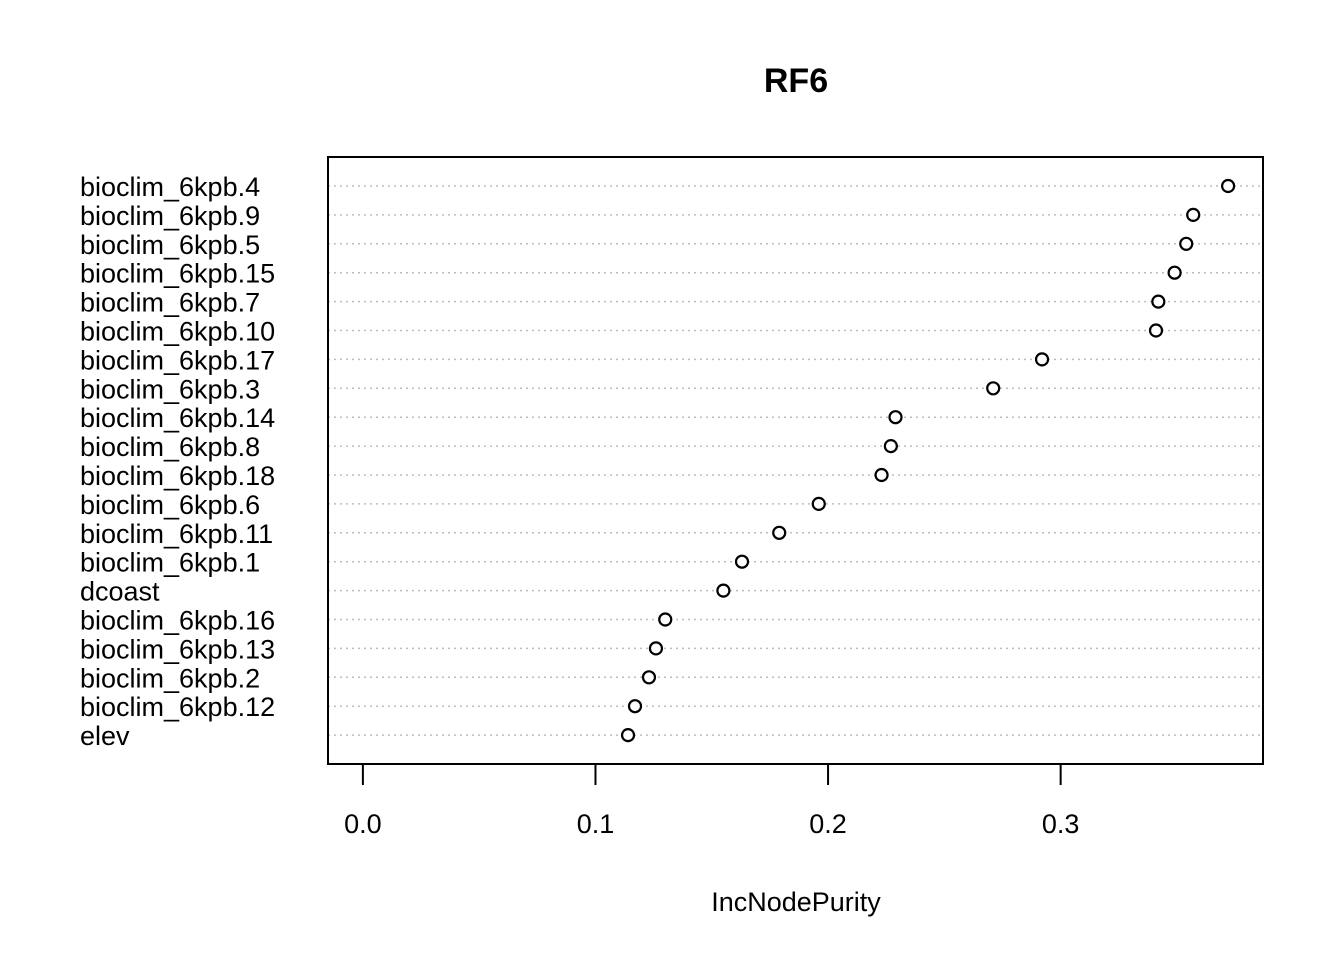  Describe the element at coordinates (120, 592) in the screenshot. I see `category-label: dcoast` at that location.